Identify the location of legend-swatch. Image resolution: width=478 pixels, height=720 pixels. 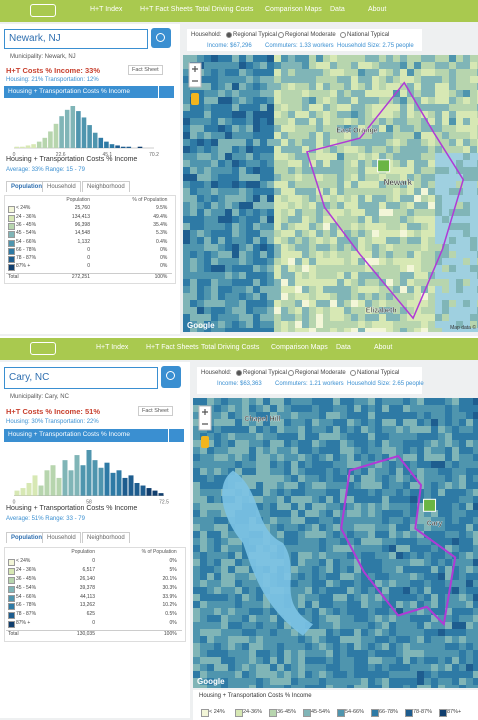
(11, 571).